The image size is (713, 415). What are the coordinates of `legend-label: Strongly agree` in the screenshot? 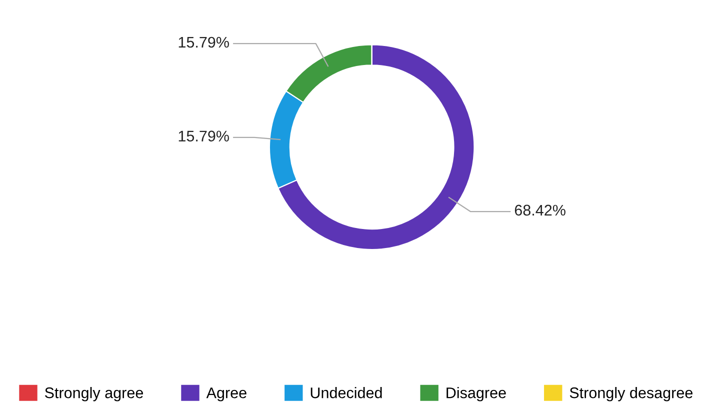 It's located at (93, 394).